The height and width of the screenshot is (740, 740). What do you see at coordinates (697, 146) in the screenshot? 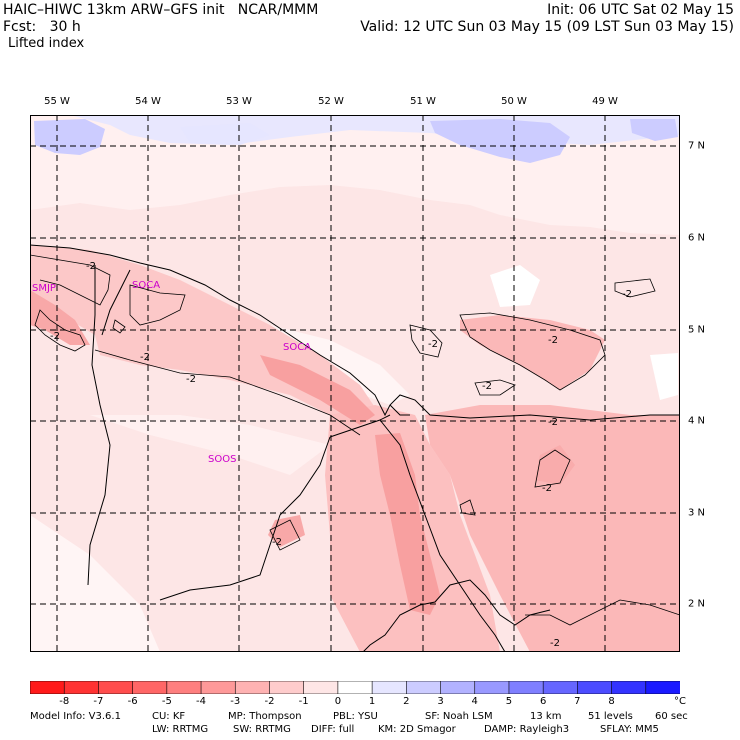
I see `lat-label-7n: 7 N` at bounding box center [697, 146].